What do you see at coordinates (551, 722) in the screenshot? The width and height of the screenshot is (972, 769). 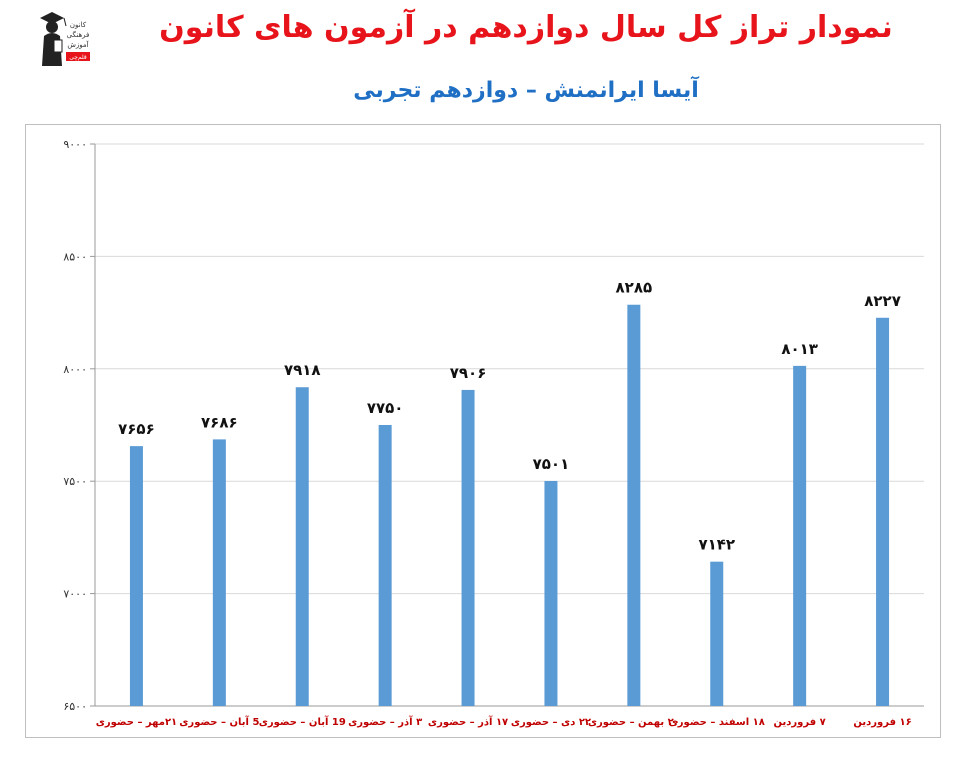 I see `x-tick-label: ۲۲ دی – حضوری` at bounding box center [551, 722].